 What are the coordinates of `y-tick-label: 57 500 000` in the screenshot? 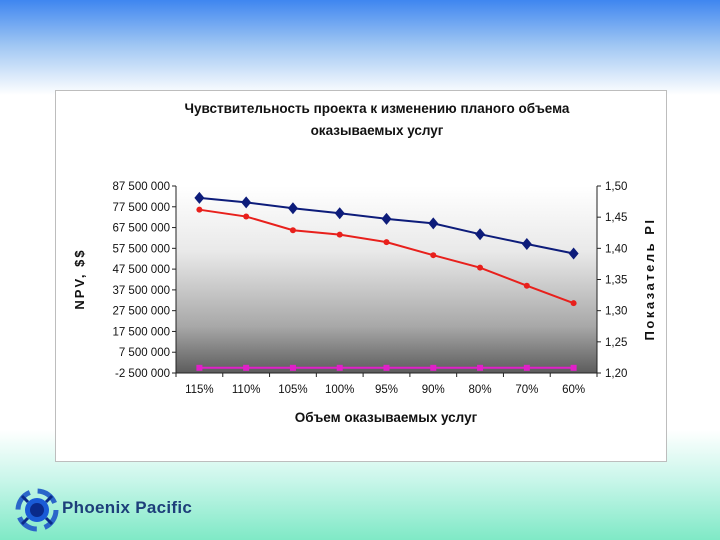 It's located at (141, 249).